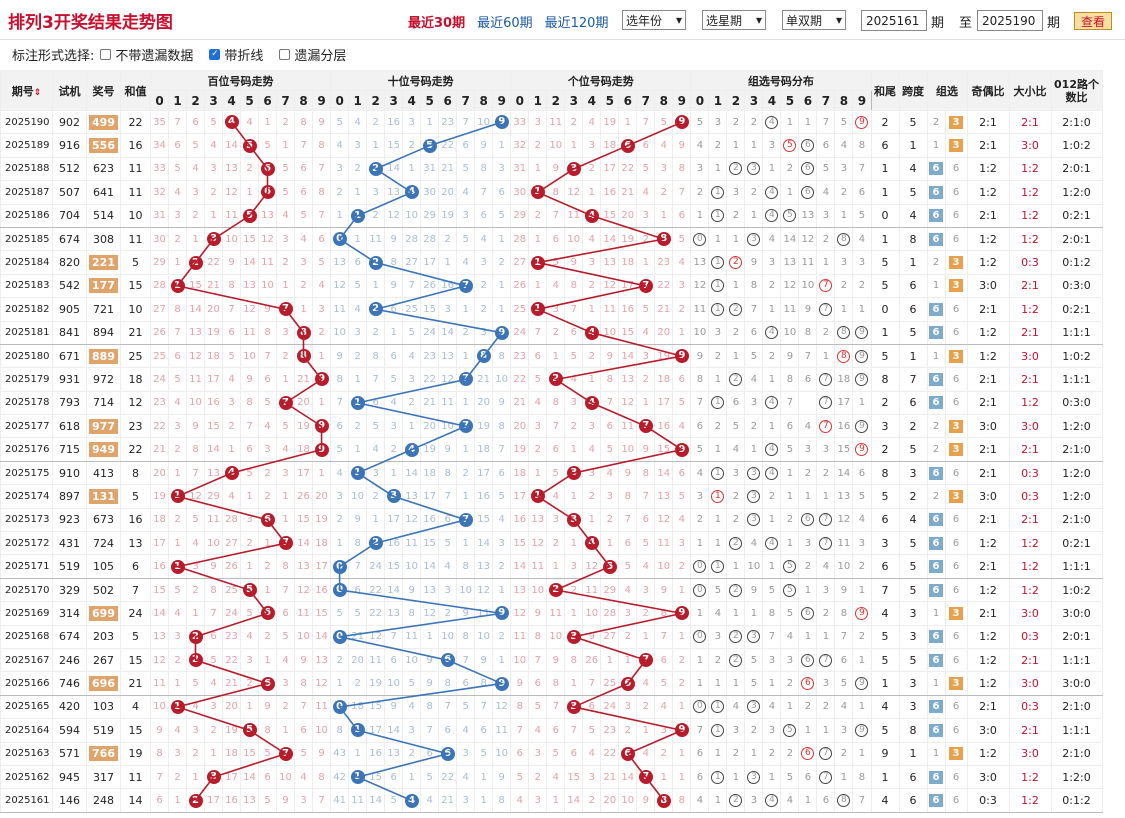 This screenshot has height=818, width=1125. Describe the element at coordinates (1030, 145) in the screenshot. I see `big-small-cell: 3:0` at that location.